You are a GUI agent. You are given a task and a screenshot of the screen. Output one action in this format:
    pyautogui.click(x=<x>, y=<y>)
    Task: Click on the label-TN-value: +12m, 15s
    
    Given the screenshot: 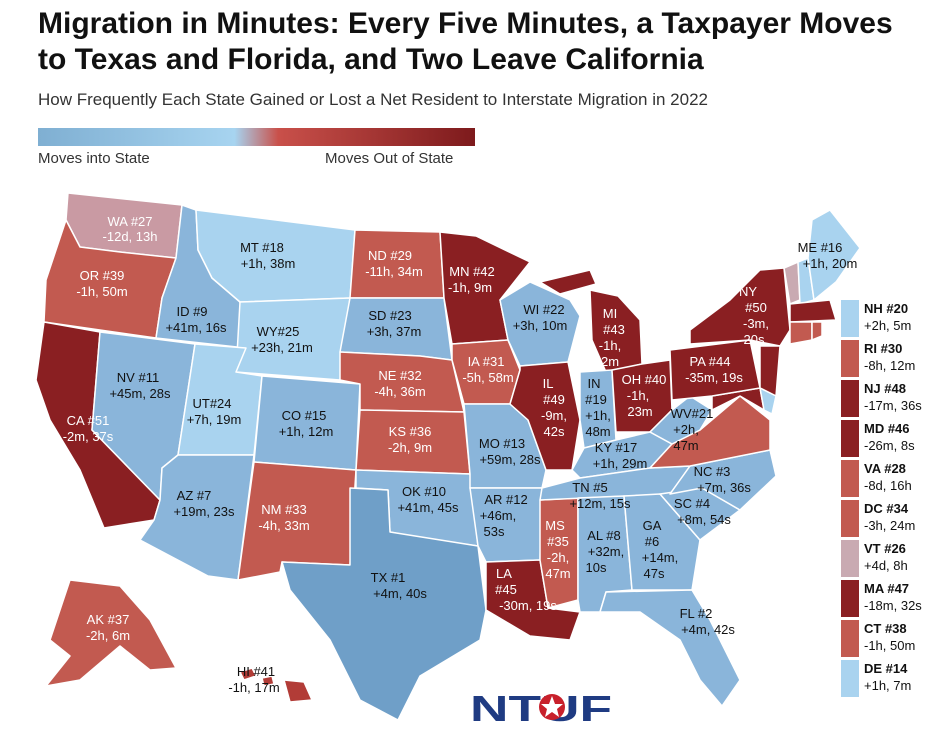 What is the action you would take?
    pyautogui.click(x=600, y=503)
    